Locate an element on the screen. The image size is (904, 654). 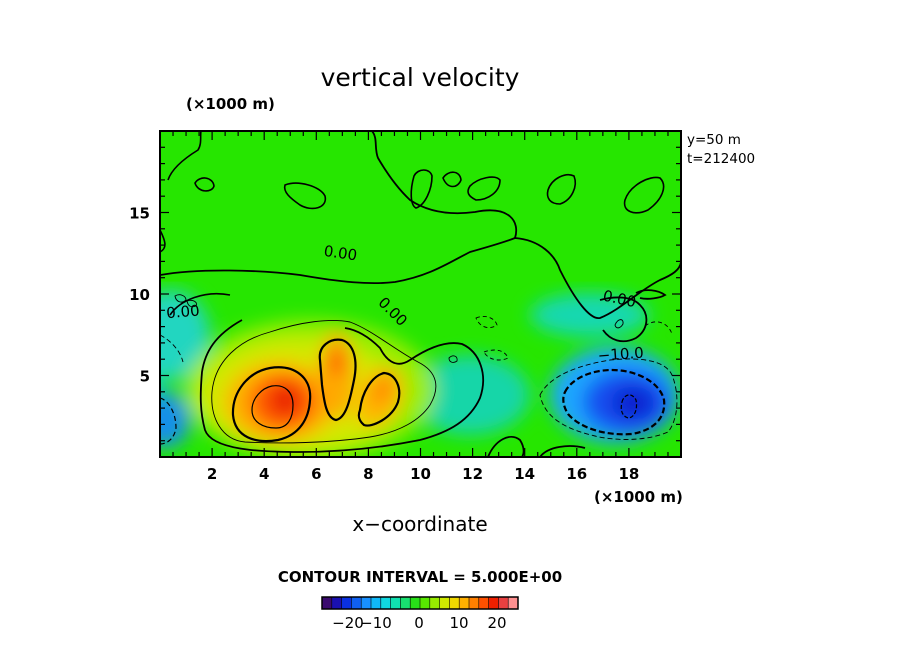
x-tick-label: 6 is located at coordinates (316, 474).